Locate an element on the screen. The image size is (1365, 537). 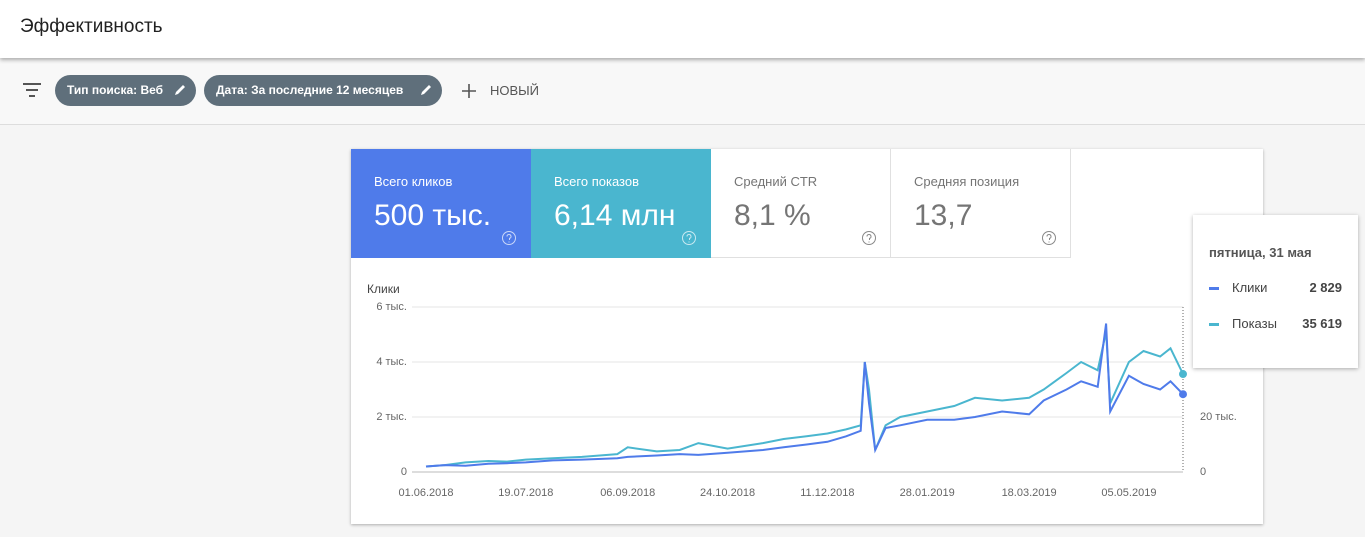
metric-value: 8,1 % is located at coordinates (772, 215).